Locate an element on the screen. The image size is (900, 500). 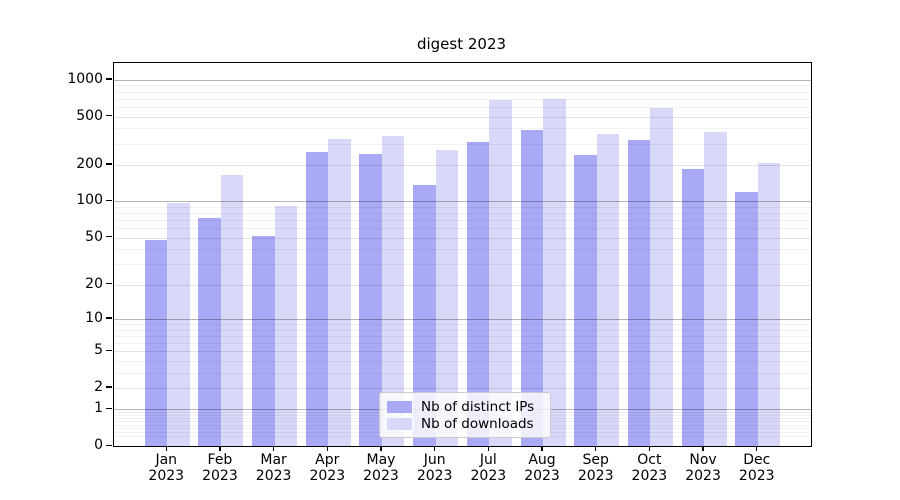
bar-distinct-ips-nov is located at coordinates (693, 307).